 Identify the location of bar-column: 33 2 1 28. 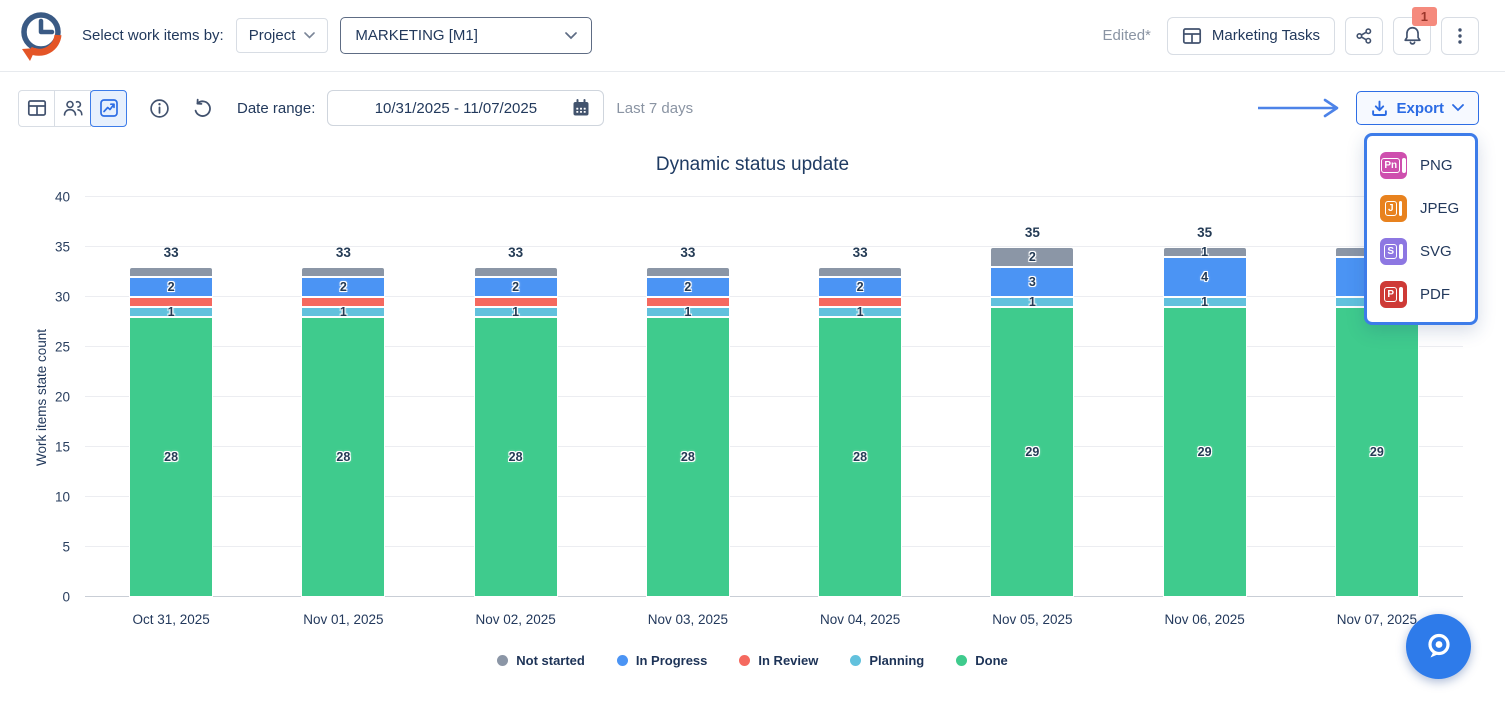
(860, 397).